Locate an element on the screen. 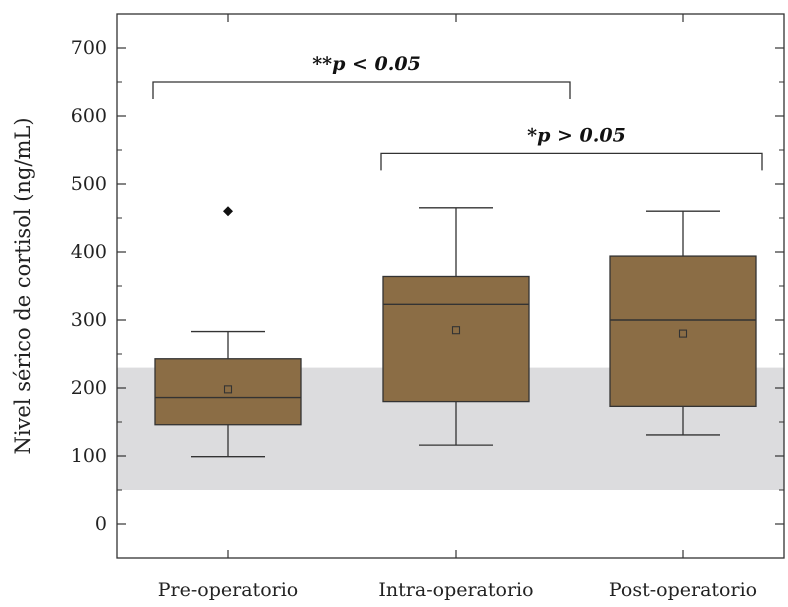 This screenshot has height=607, width=788. y-axis-title: Nivel sérico de cortisol (ng/mL) is located at coordinates (23, 285).